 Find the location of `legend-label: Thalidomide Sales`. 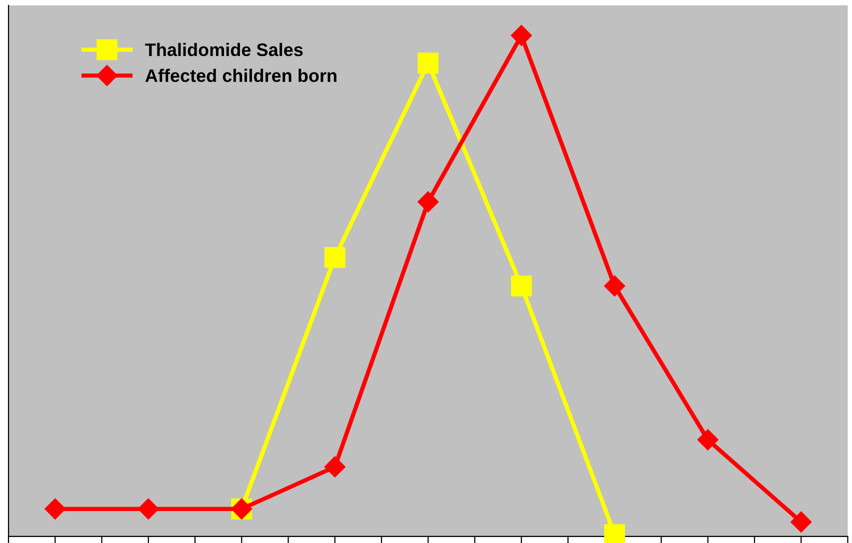

legend-label: Thalidomide Sales is located at coordinates (224, 49).